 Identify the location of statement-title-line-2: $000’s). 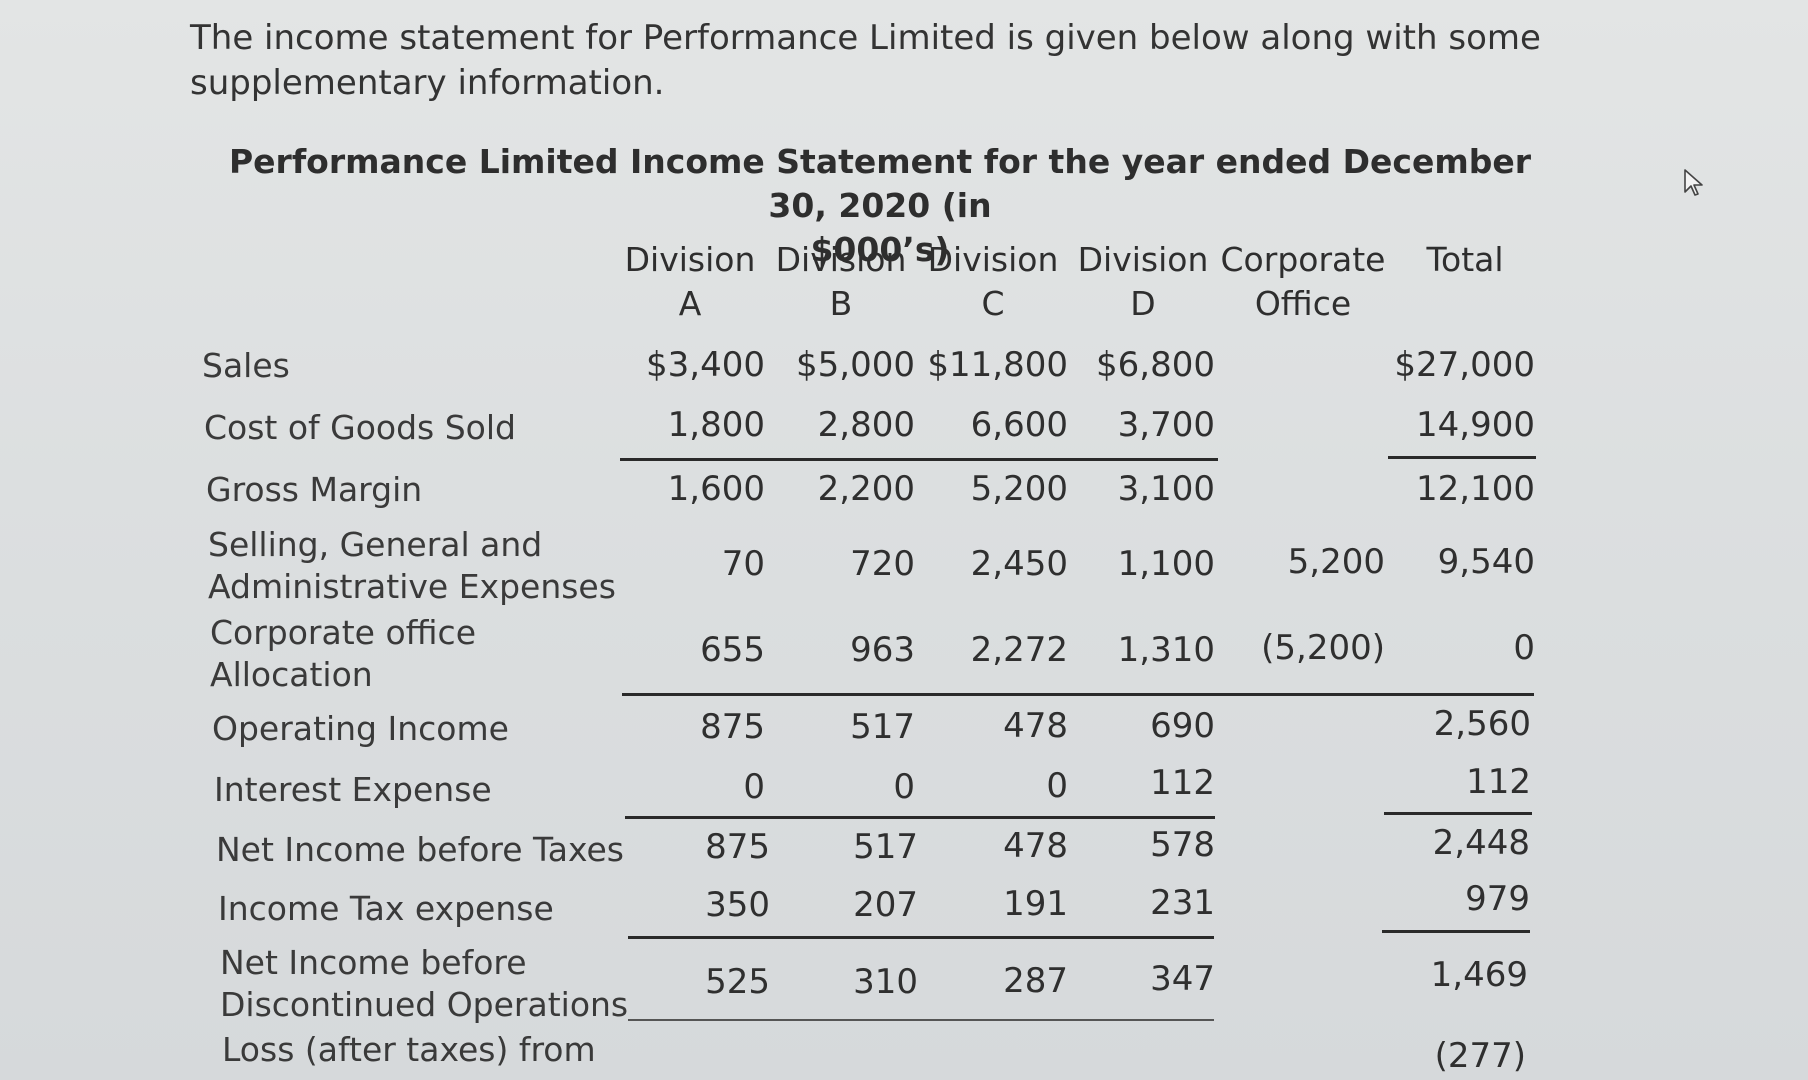
(880, 249).